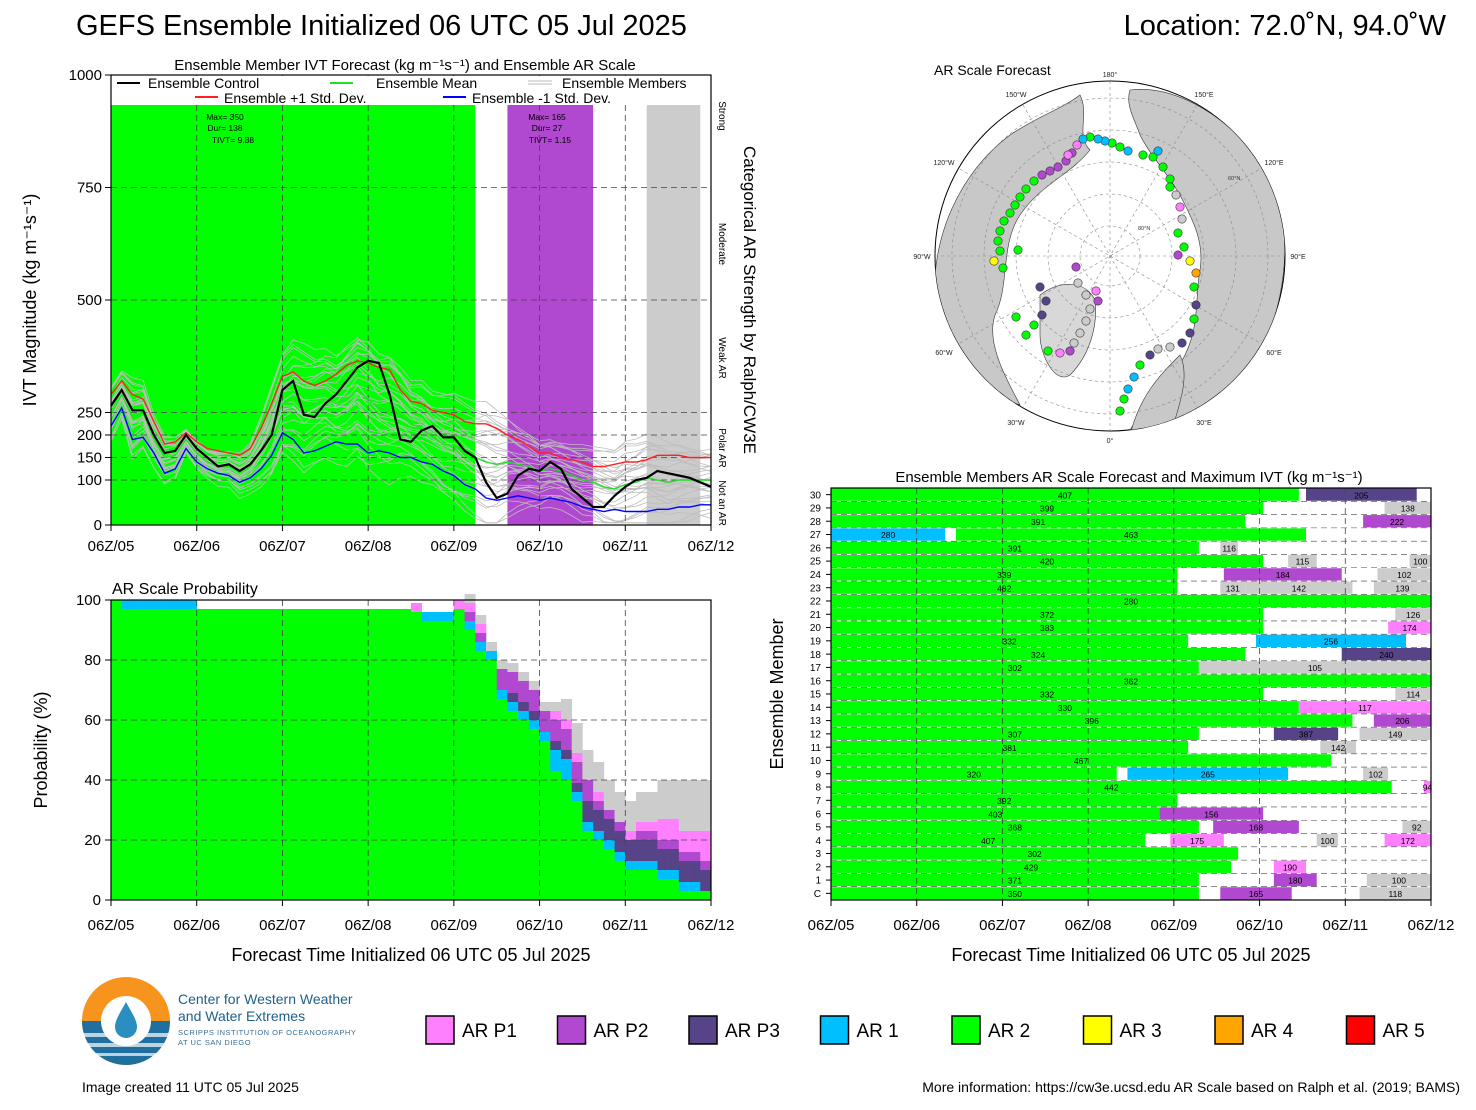  I want to click on member-25-ivt-label-2: 100, so click(1420, 562).